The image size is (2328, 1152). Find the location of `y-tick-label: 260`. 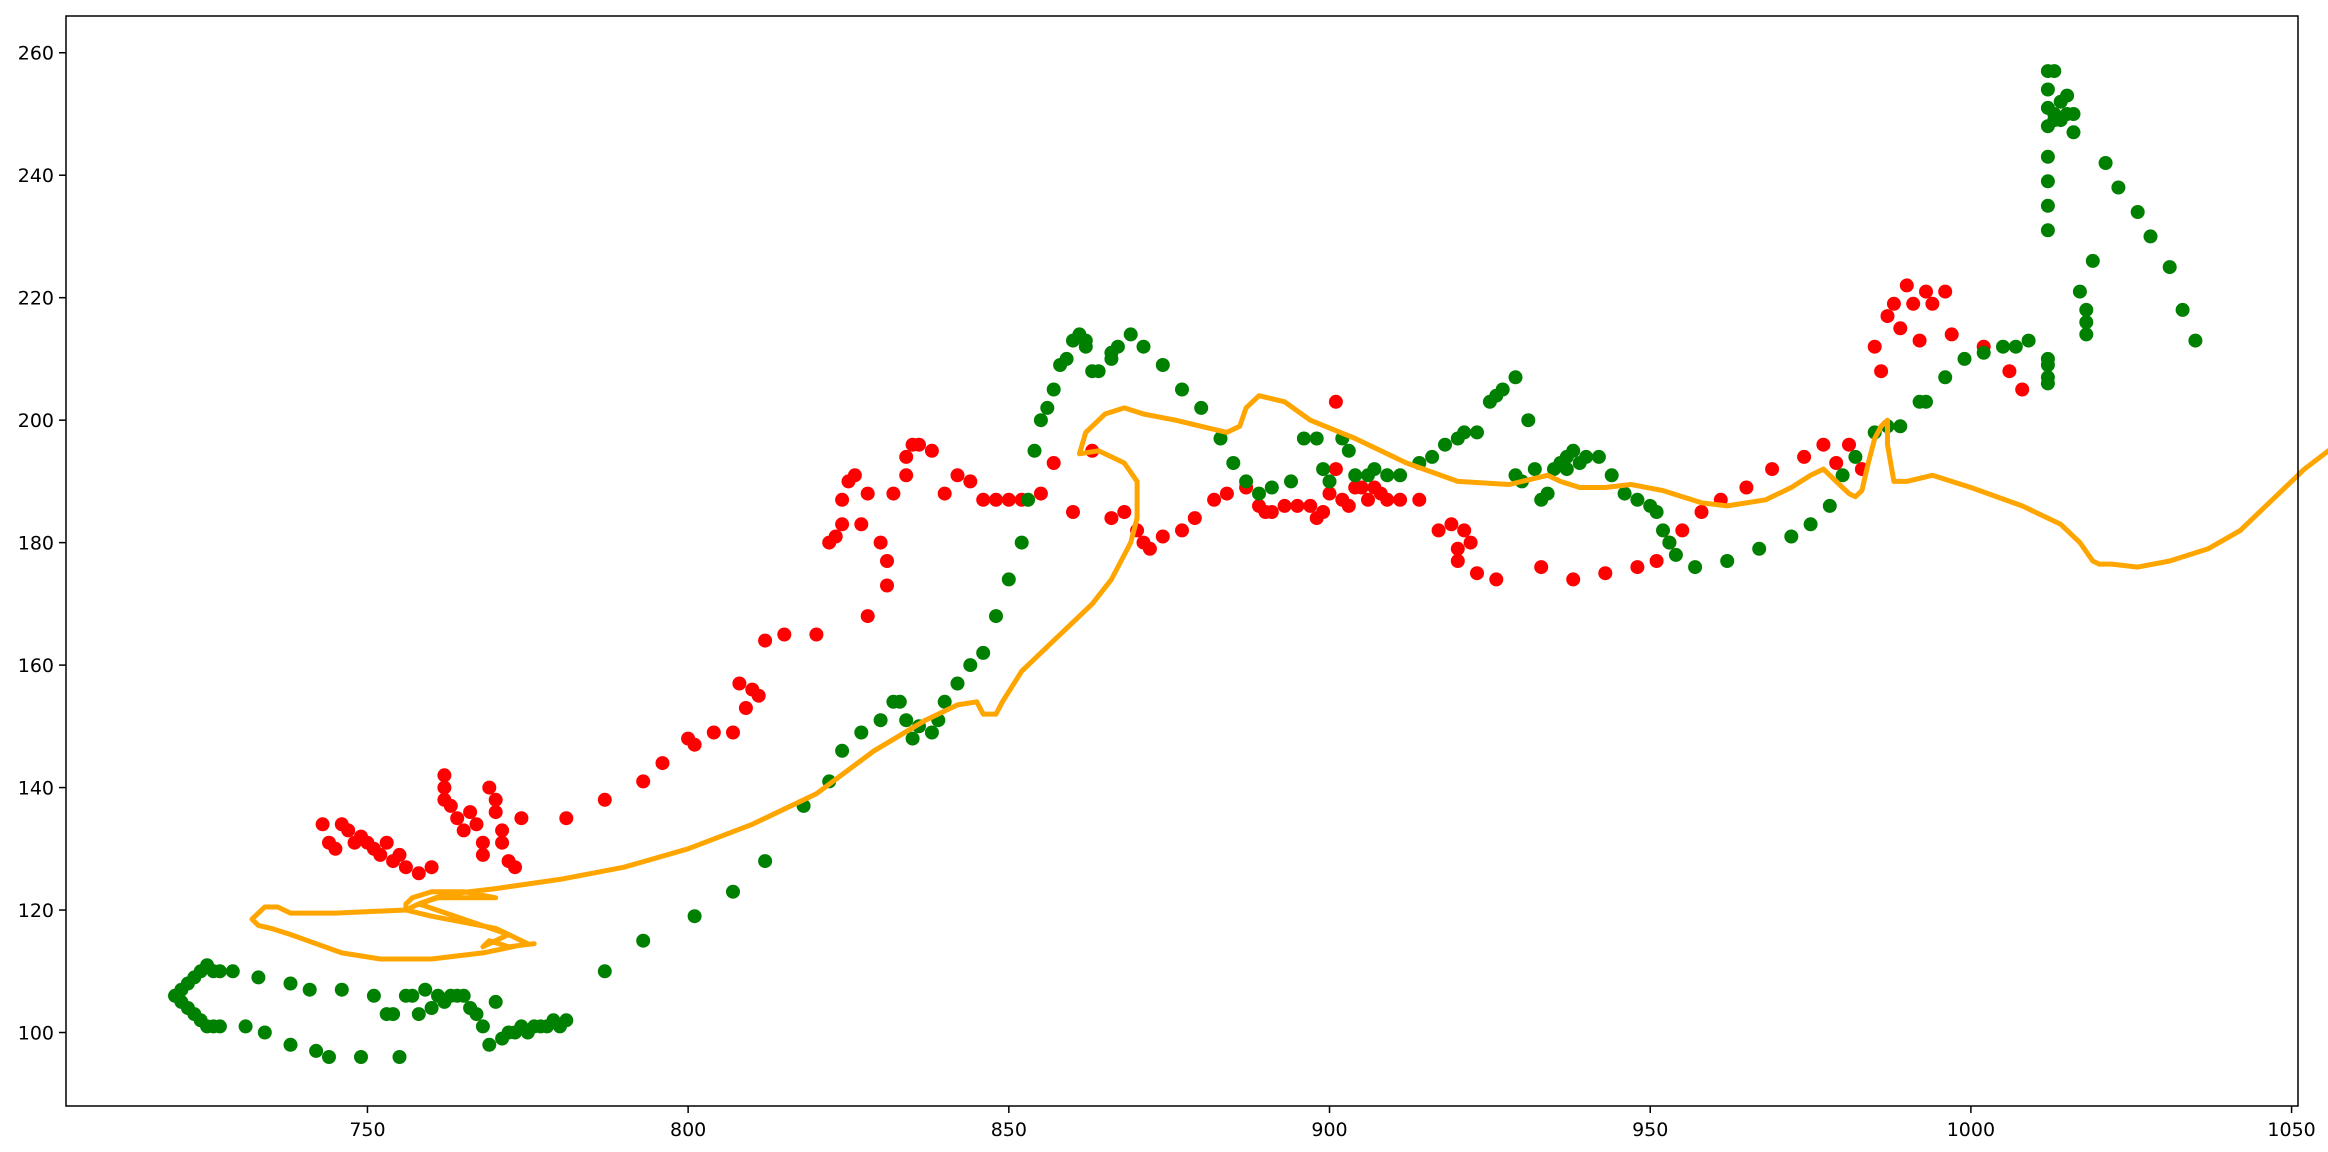

y-tick-label: 260 is located at coordinates (36, 54).